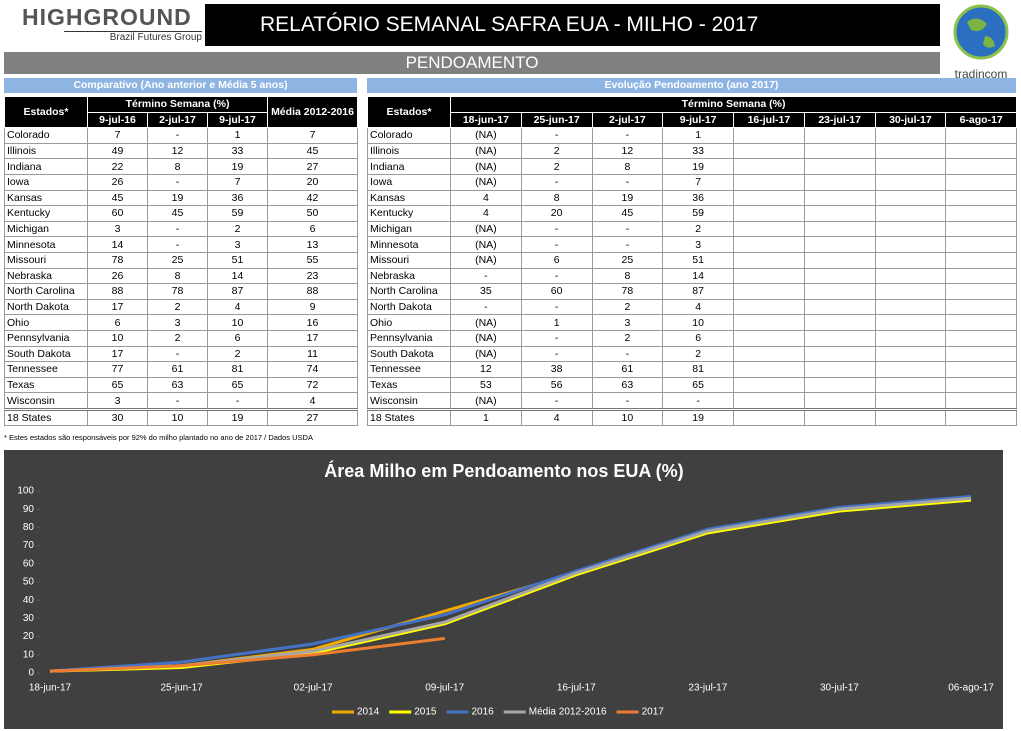 This screenshot has width=1021, height=731. I want to click on value-cell: 1, so click(698, 135).